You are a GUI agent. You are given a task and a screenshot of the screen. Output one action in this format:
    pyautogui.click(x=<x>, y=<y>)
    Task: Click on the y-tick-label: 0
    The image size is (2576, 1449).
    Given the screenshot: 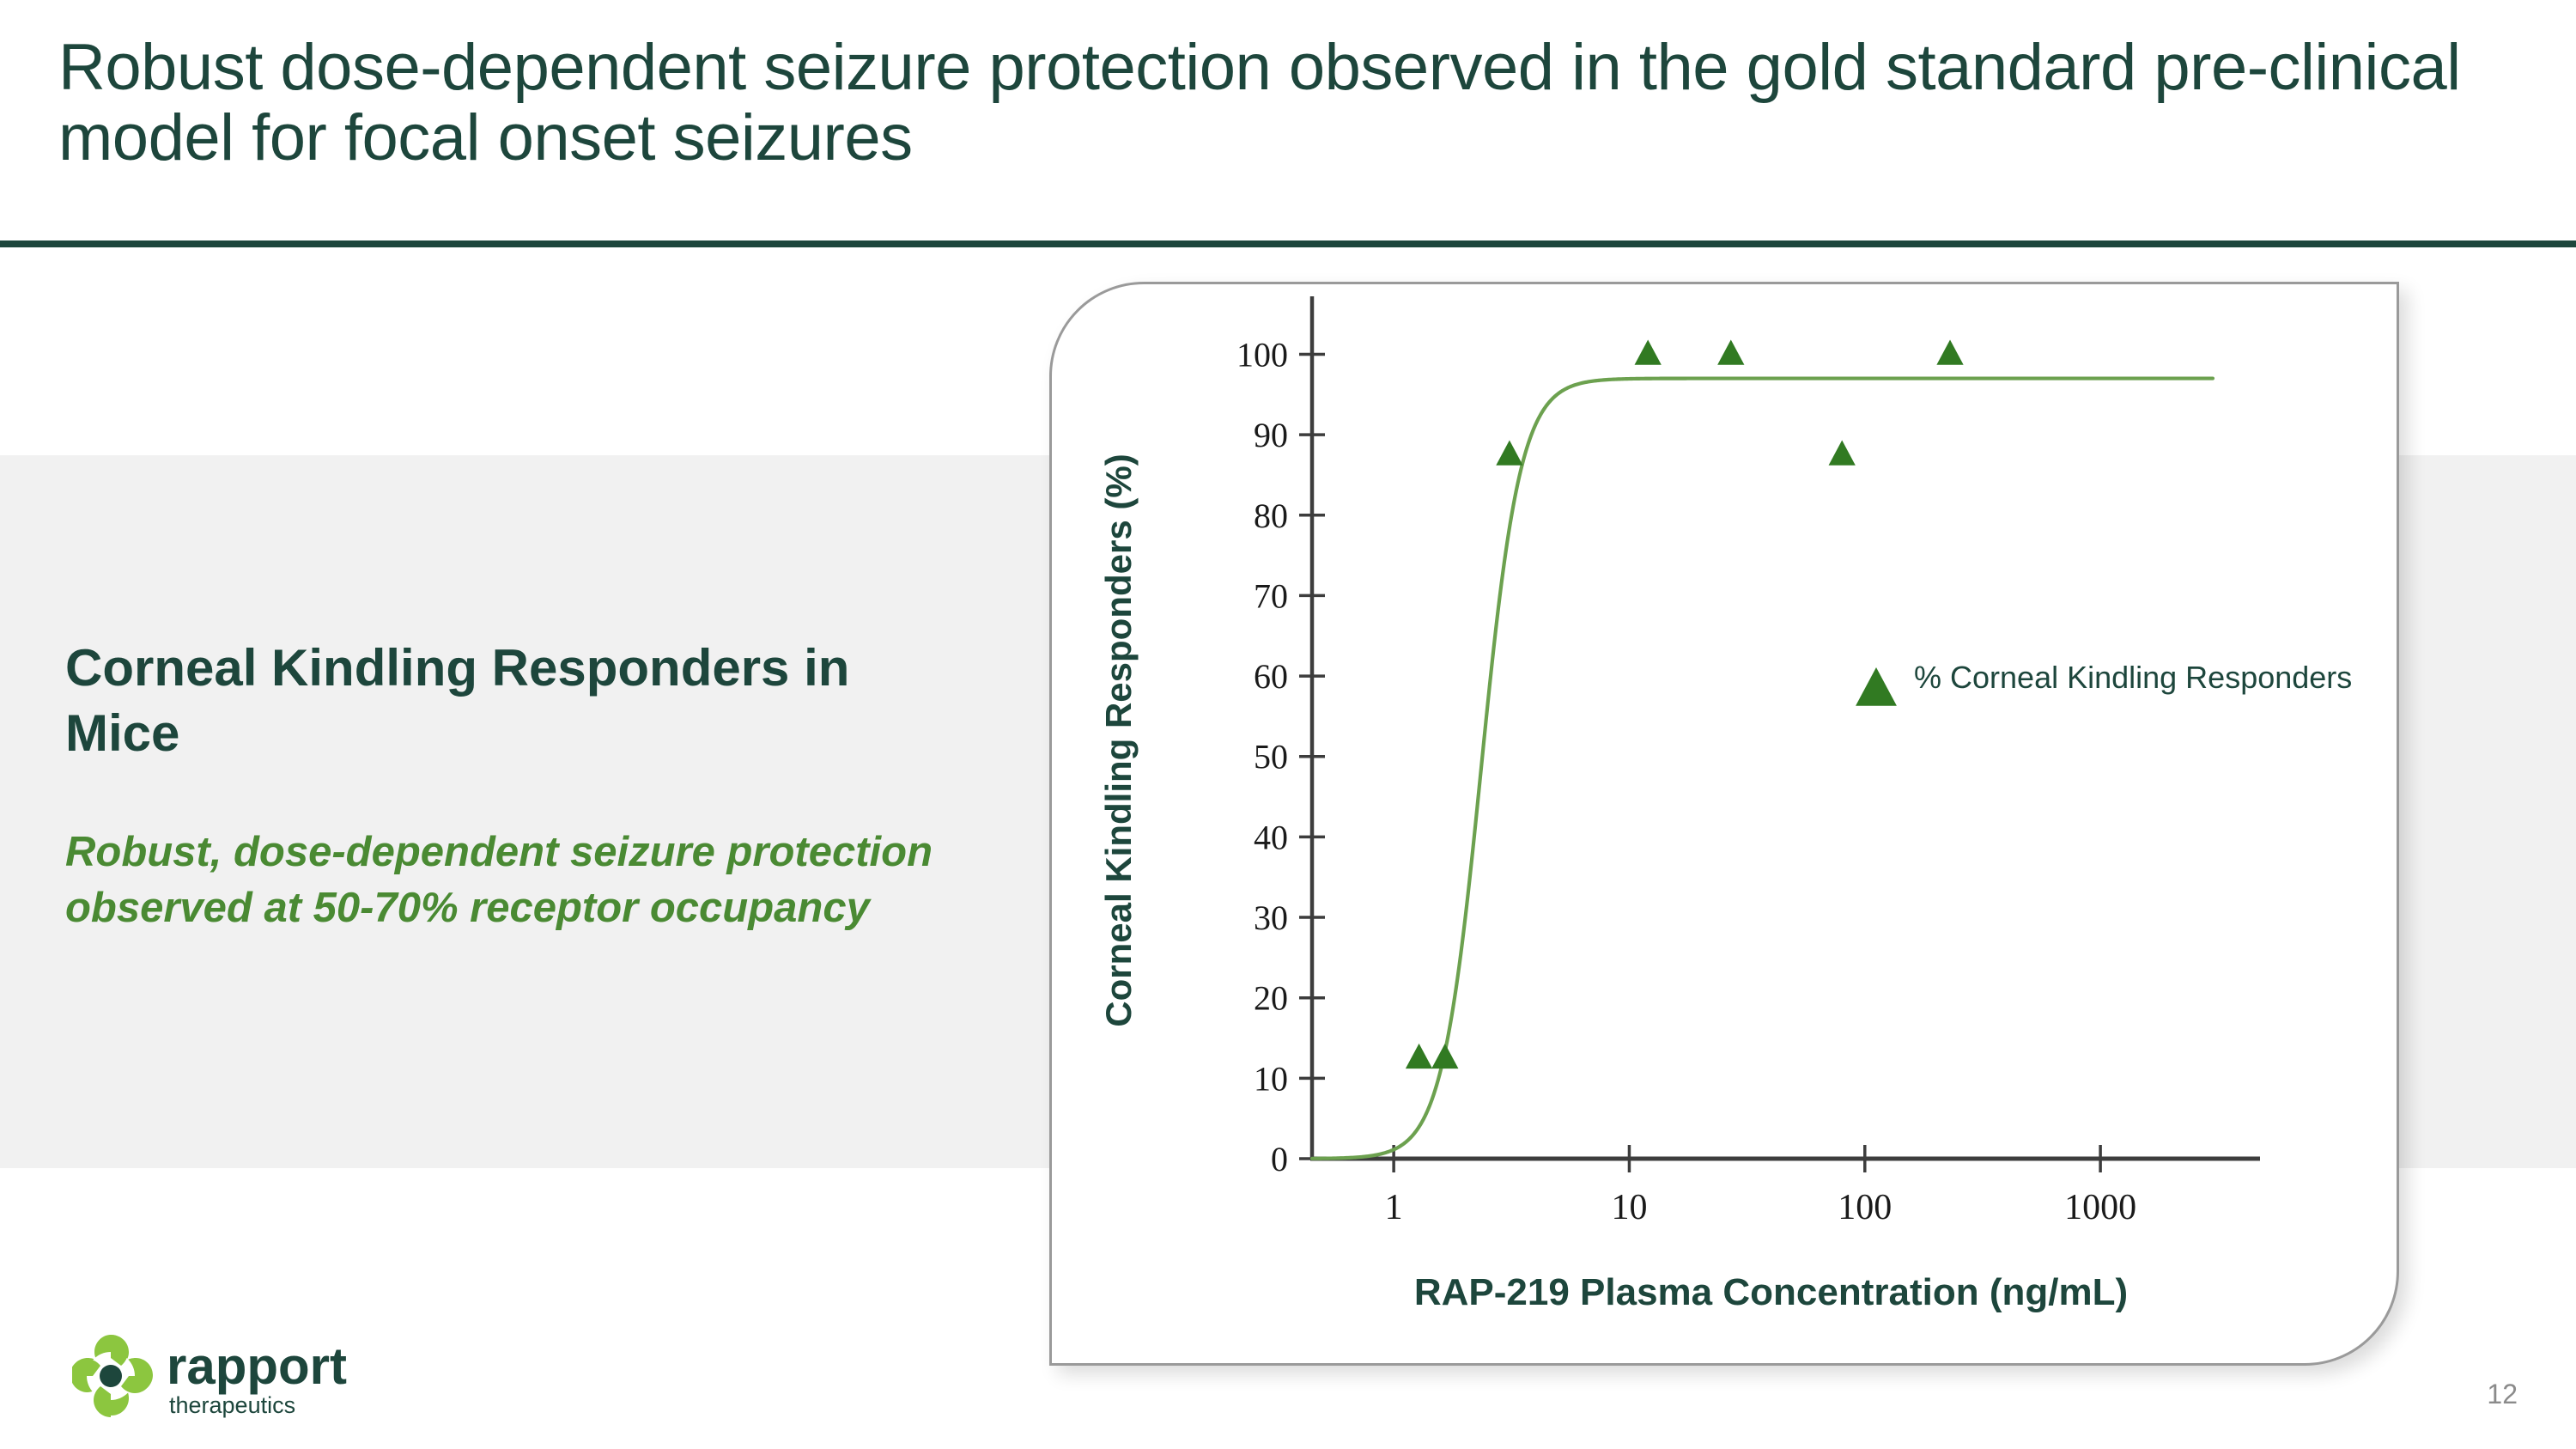 What is the action you would take?
    pyautogui.click(x=1279, y=1159)
    